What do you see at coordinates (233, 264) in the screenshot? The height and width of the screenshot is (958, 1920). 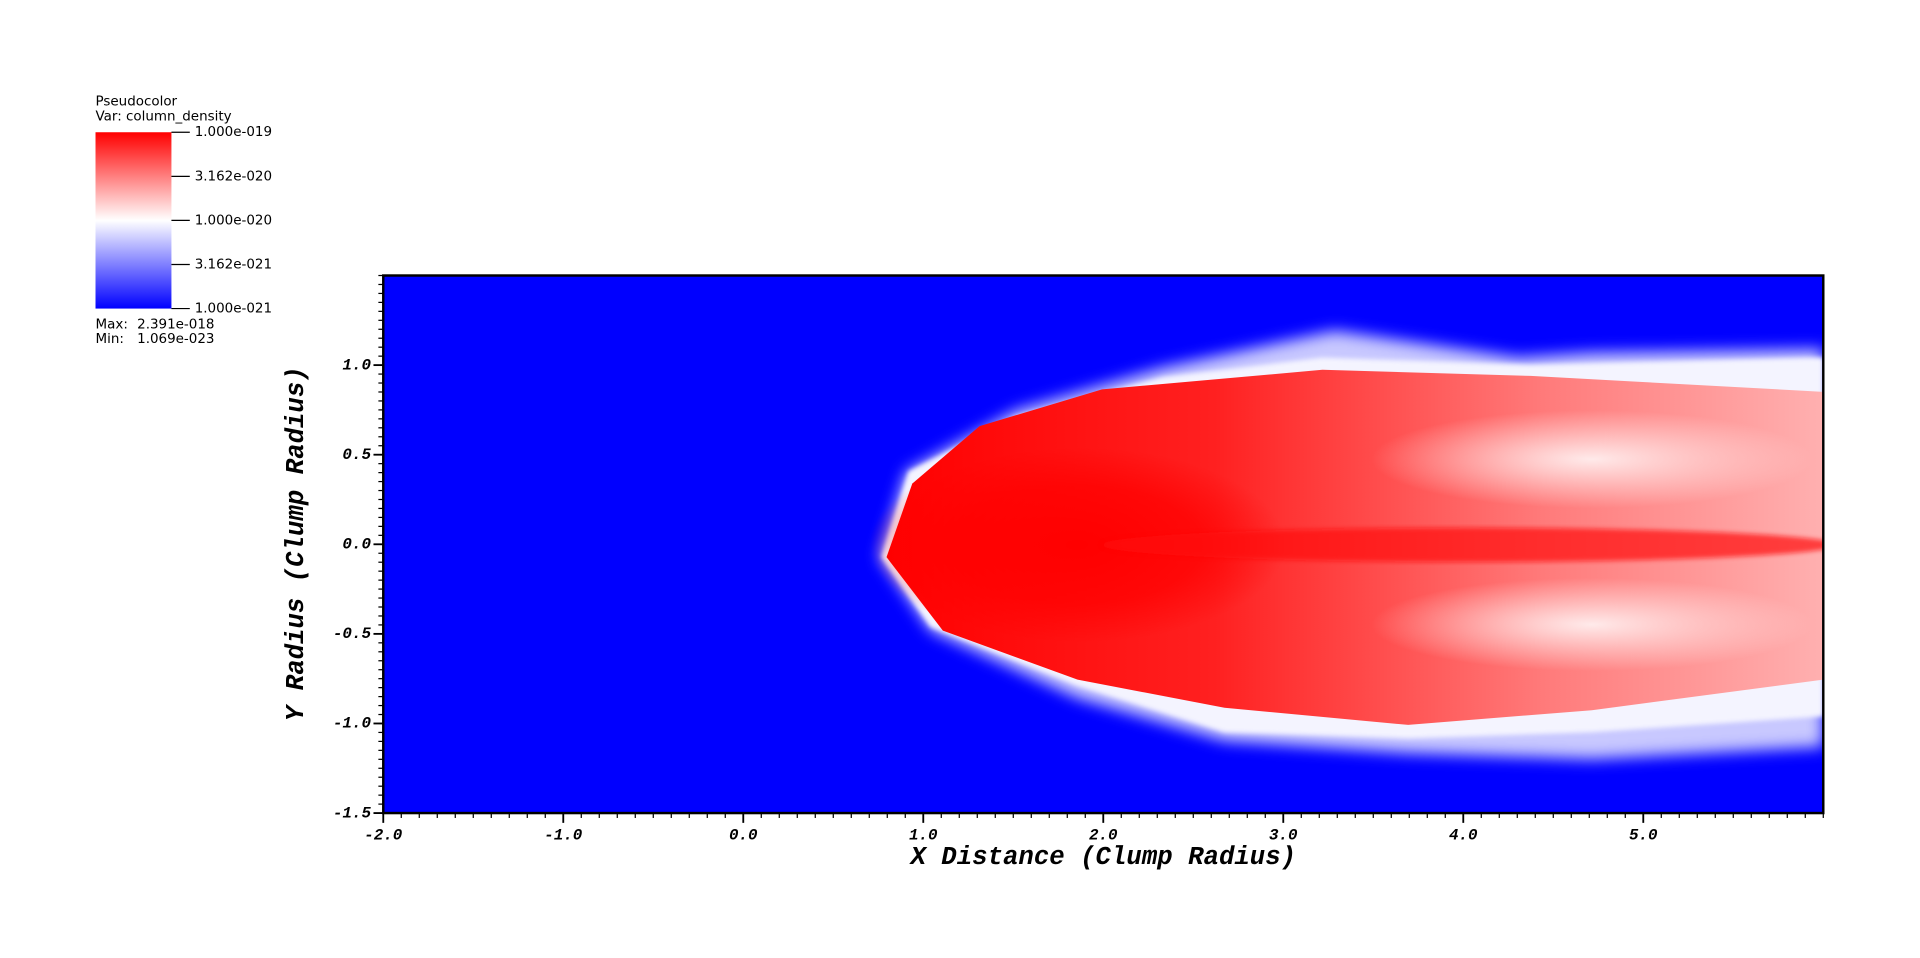 I see `colorbar-tick-label: 3.162e-021` at bounding box center [233, 264].